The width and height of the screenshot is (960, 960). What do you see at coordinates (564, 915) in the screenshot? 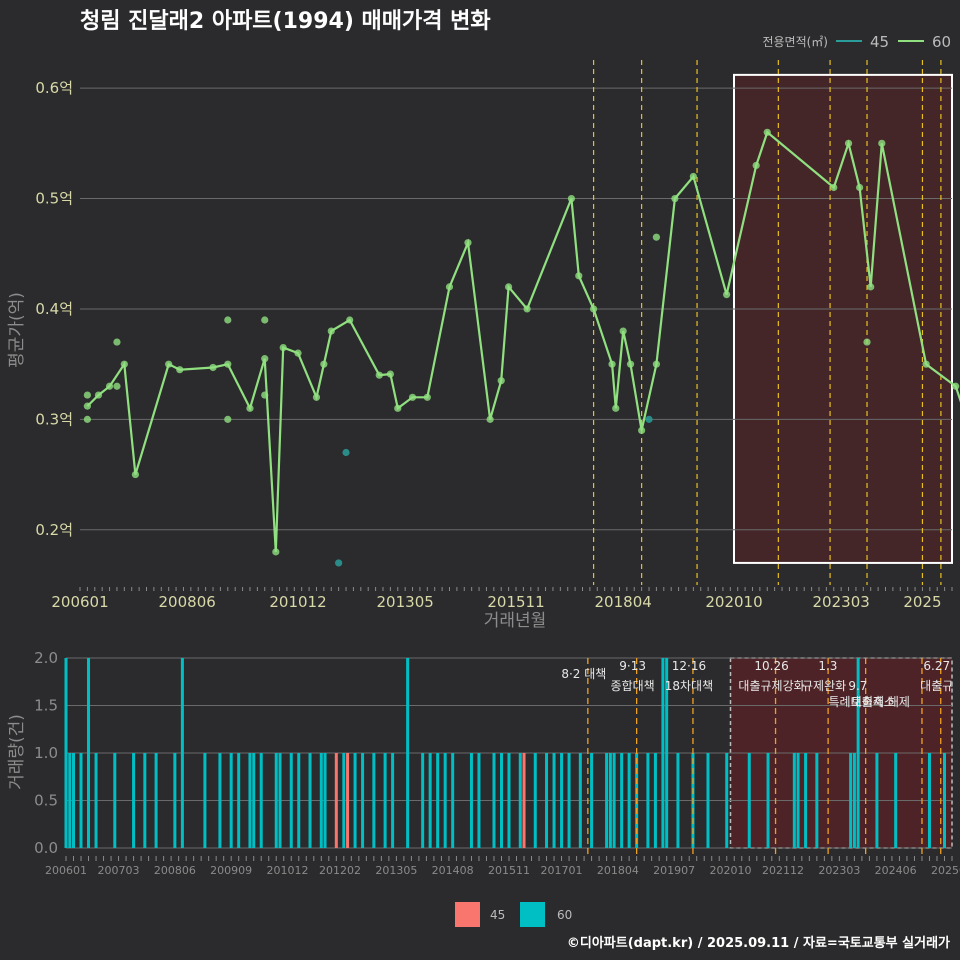
I see `legend-label-60-bottom: 60` at bounding box center [564, 915].